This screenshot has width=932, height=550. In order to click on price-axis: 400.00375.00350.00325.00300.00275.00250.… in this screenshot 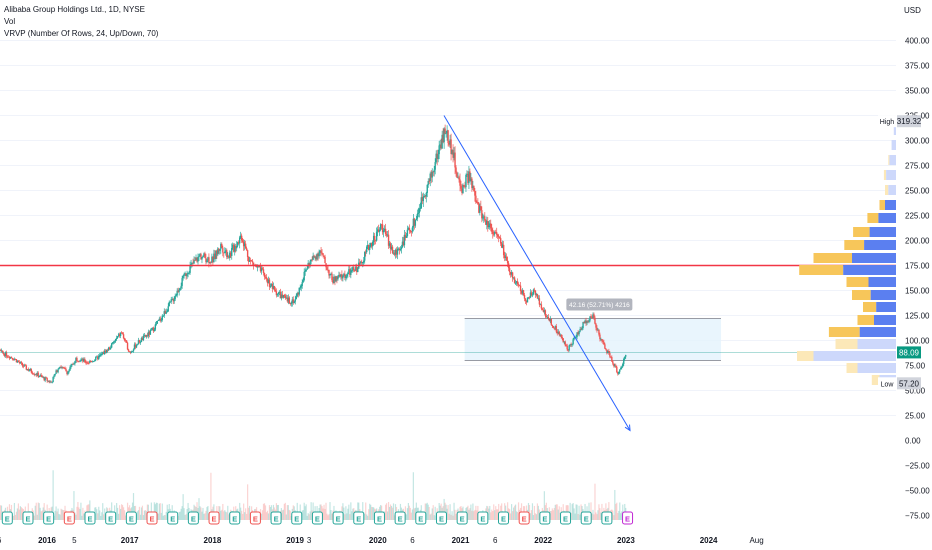, I will do `click(917, 279)`.